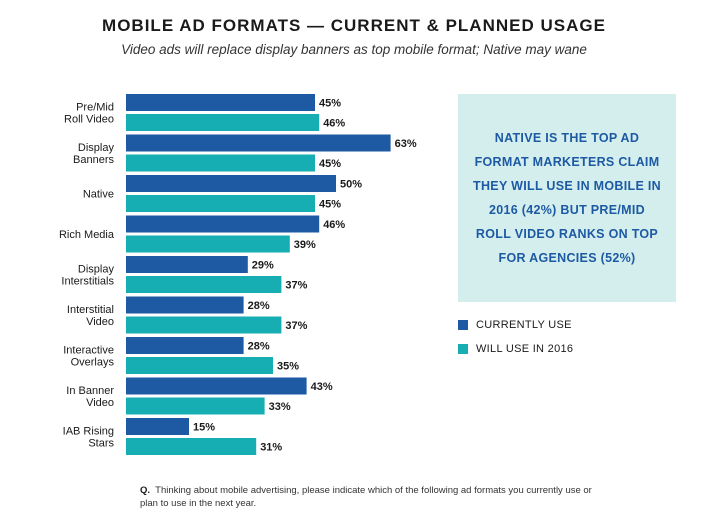  Describe the element at coordinates (101, 444) in the screenshot. I see `category-label: Stars` at that location.